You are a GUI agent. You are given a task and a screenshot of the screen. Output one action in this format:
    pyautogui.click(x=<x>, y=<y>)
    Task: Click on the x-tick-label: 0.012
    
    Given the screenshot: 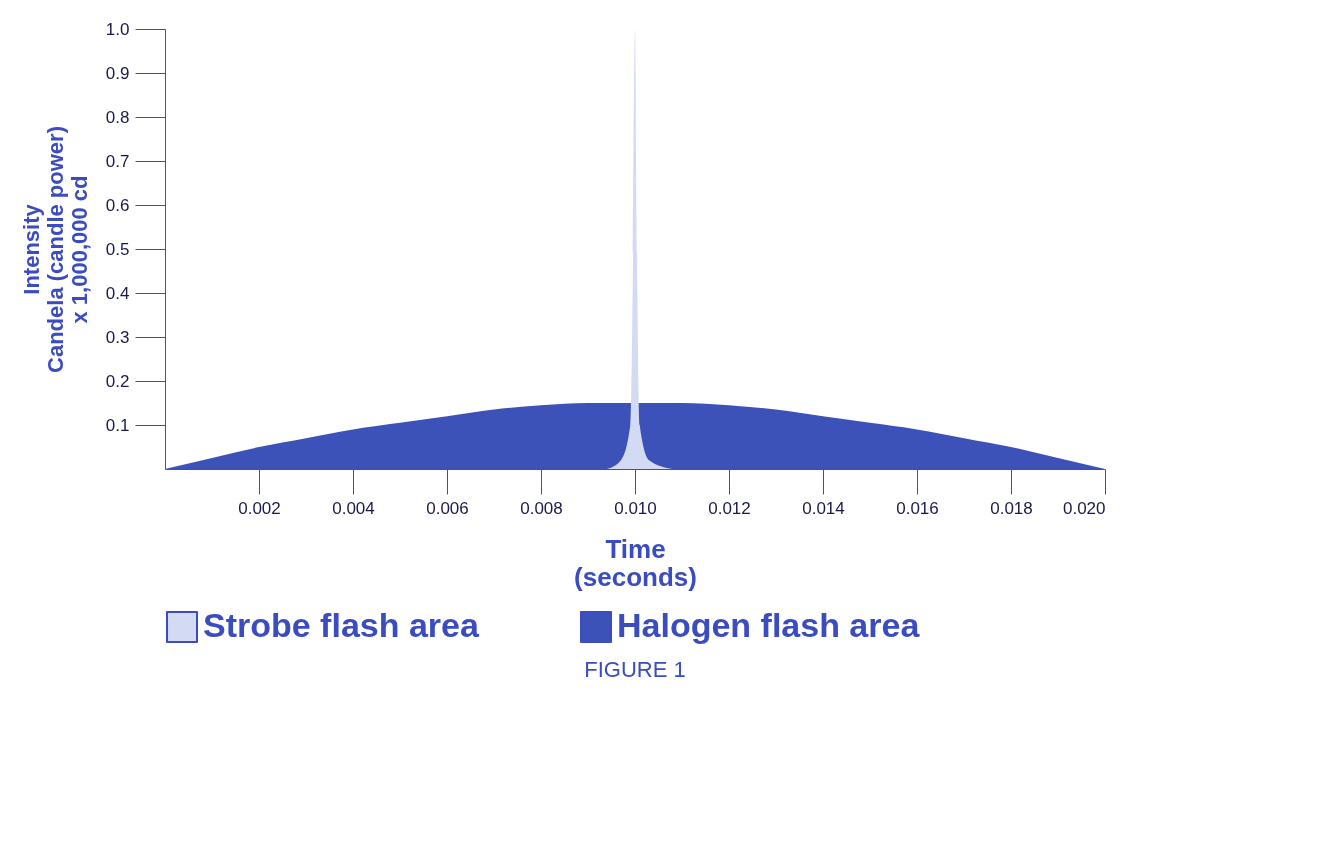 What is the action you would take?
    pyautogui.click(x=729, y=508)
    